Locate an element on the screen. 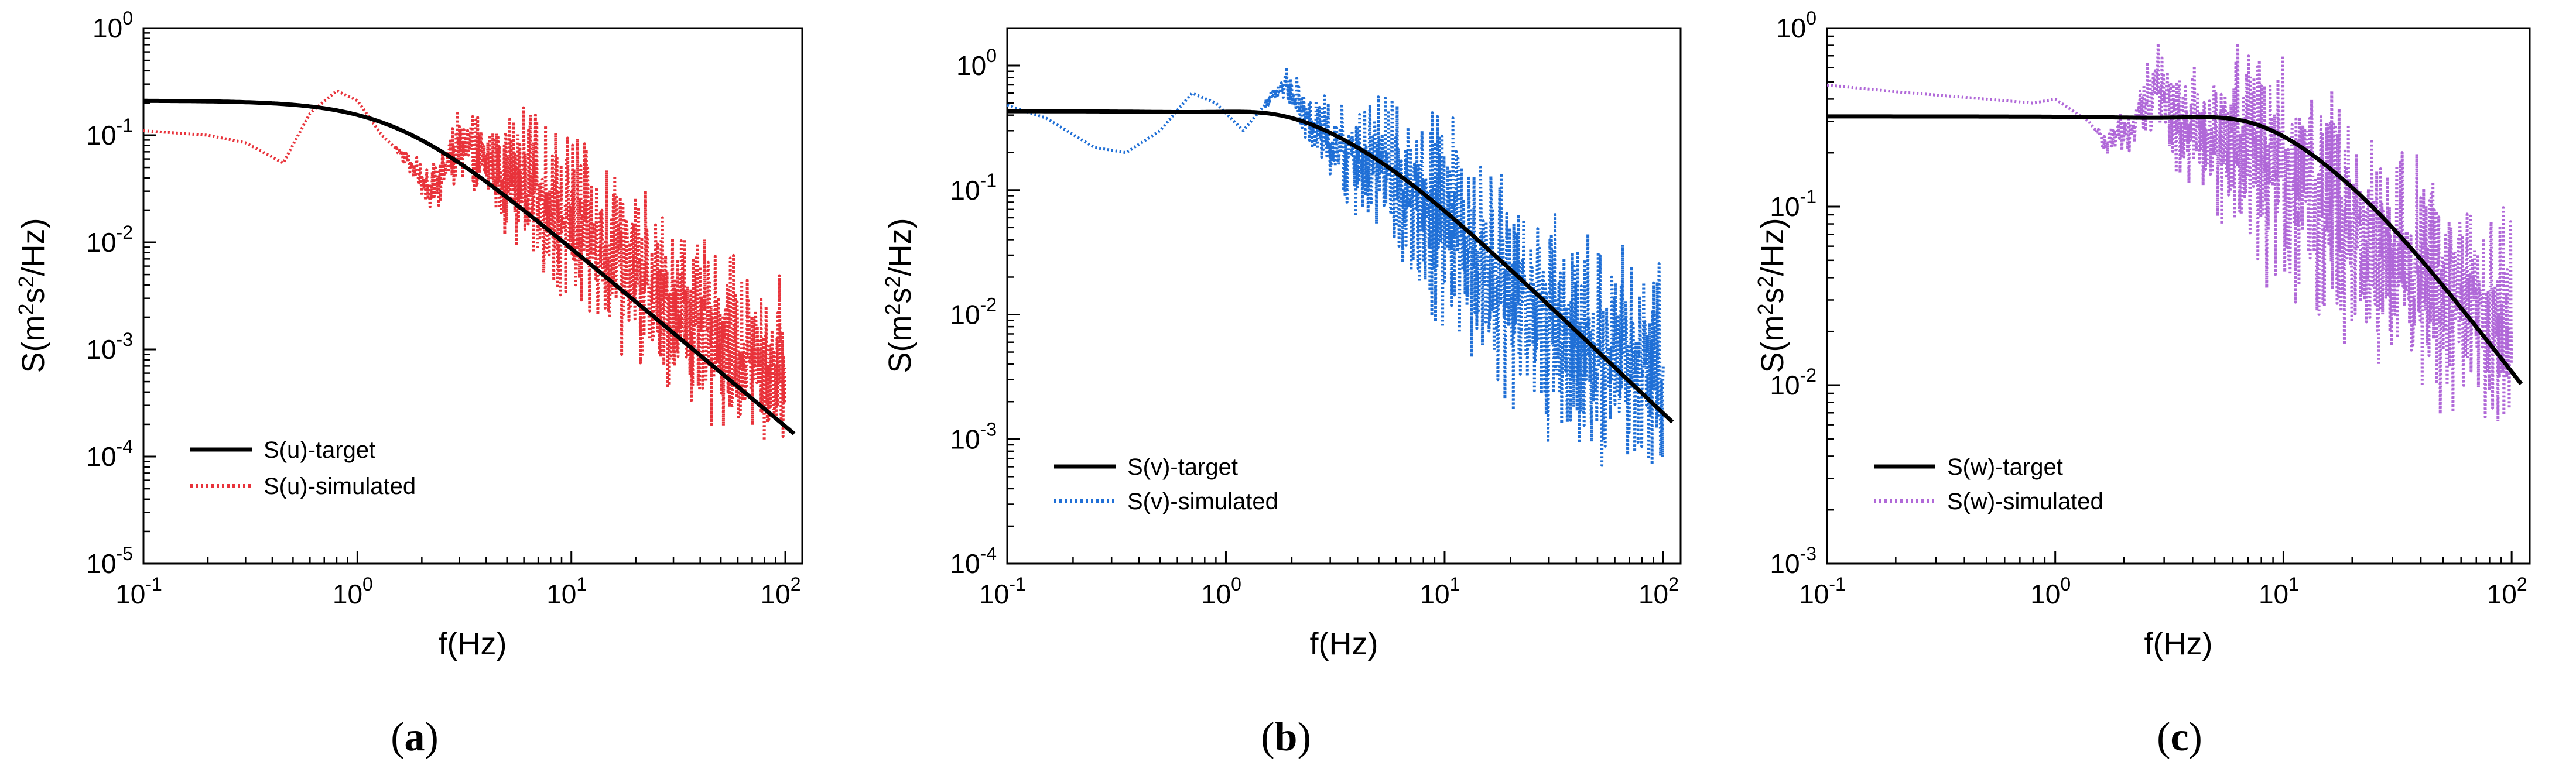 The width and height of the screenshot is (2576, 772). simulated-series-c is located at coordinates (2170, 233).